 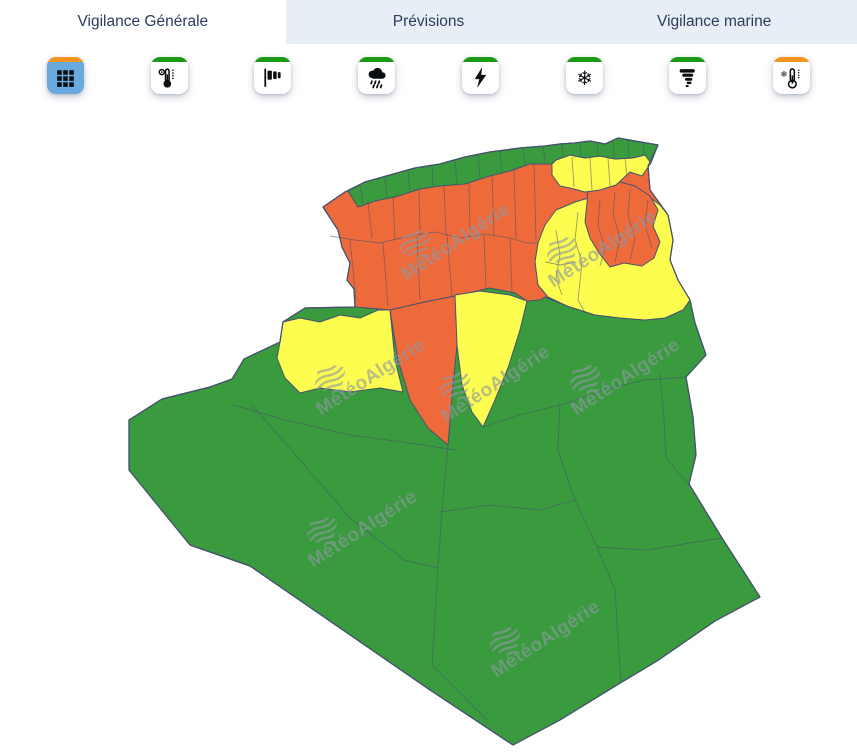 I want to click on sandstorm-button, so click(x=688, y=75).